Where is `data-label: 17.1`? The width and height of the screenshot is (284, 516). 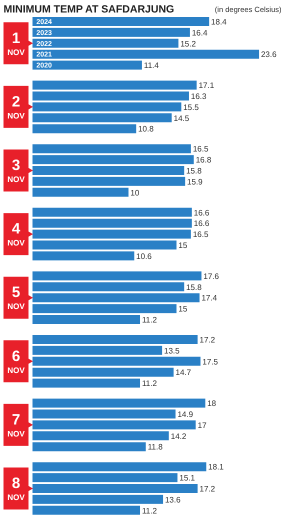 data-label: 17.1 is located at coordinates (206, 85).